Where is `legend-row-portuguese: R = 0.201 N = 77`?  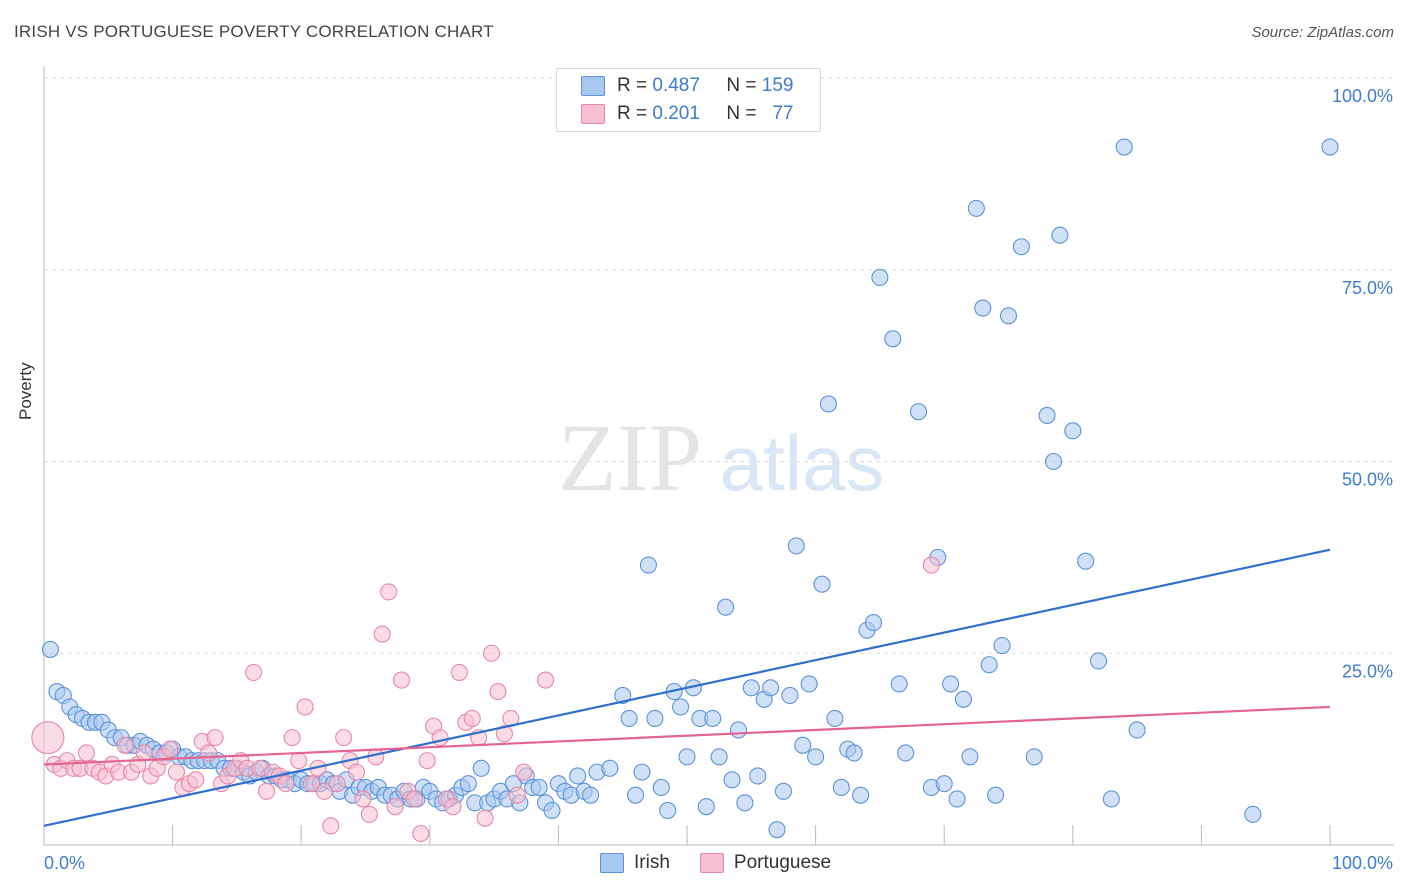 legend-row-portuguese: R = 0.201 N = 77 is located at coordinates (687, 114).